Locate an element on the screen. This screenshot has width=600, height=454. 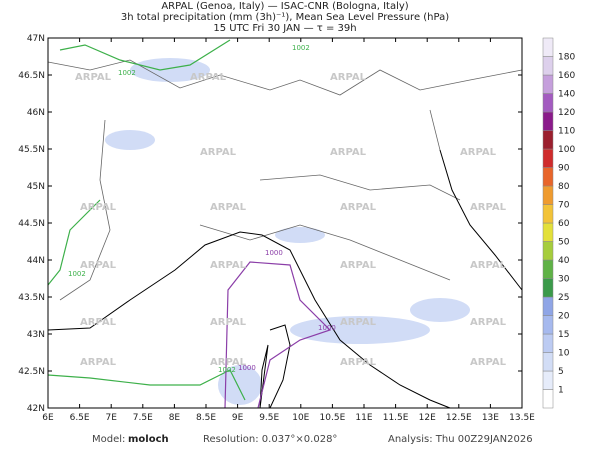
lon-label: 9E is located at coordinates (238, 418).